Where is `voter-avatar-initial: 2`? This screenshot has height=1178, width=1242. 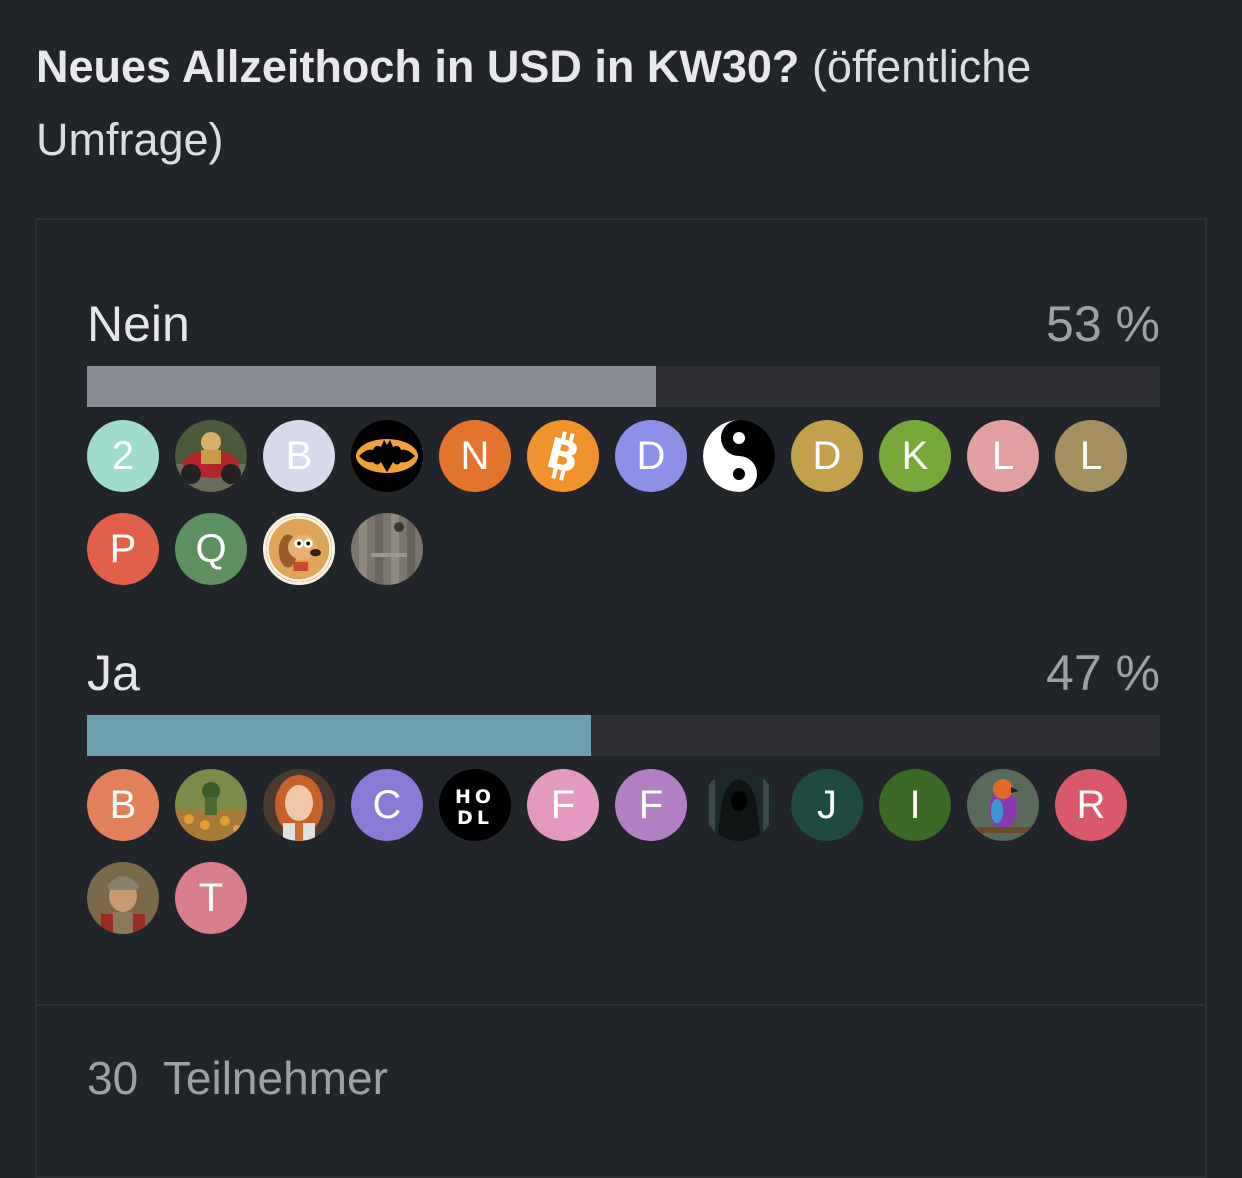
voter-avatar-initial: 2 is located at coordinates (123, 456).